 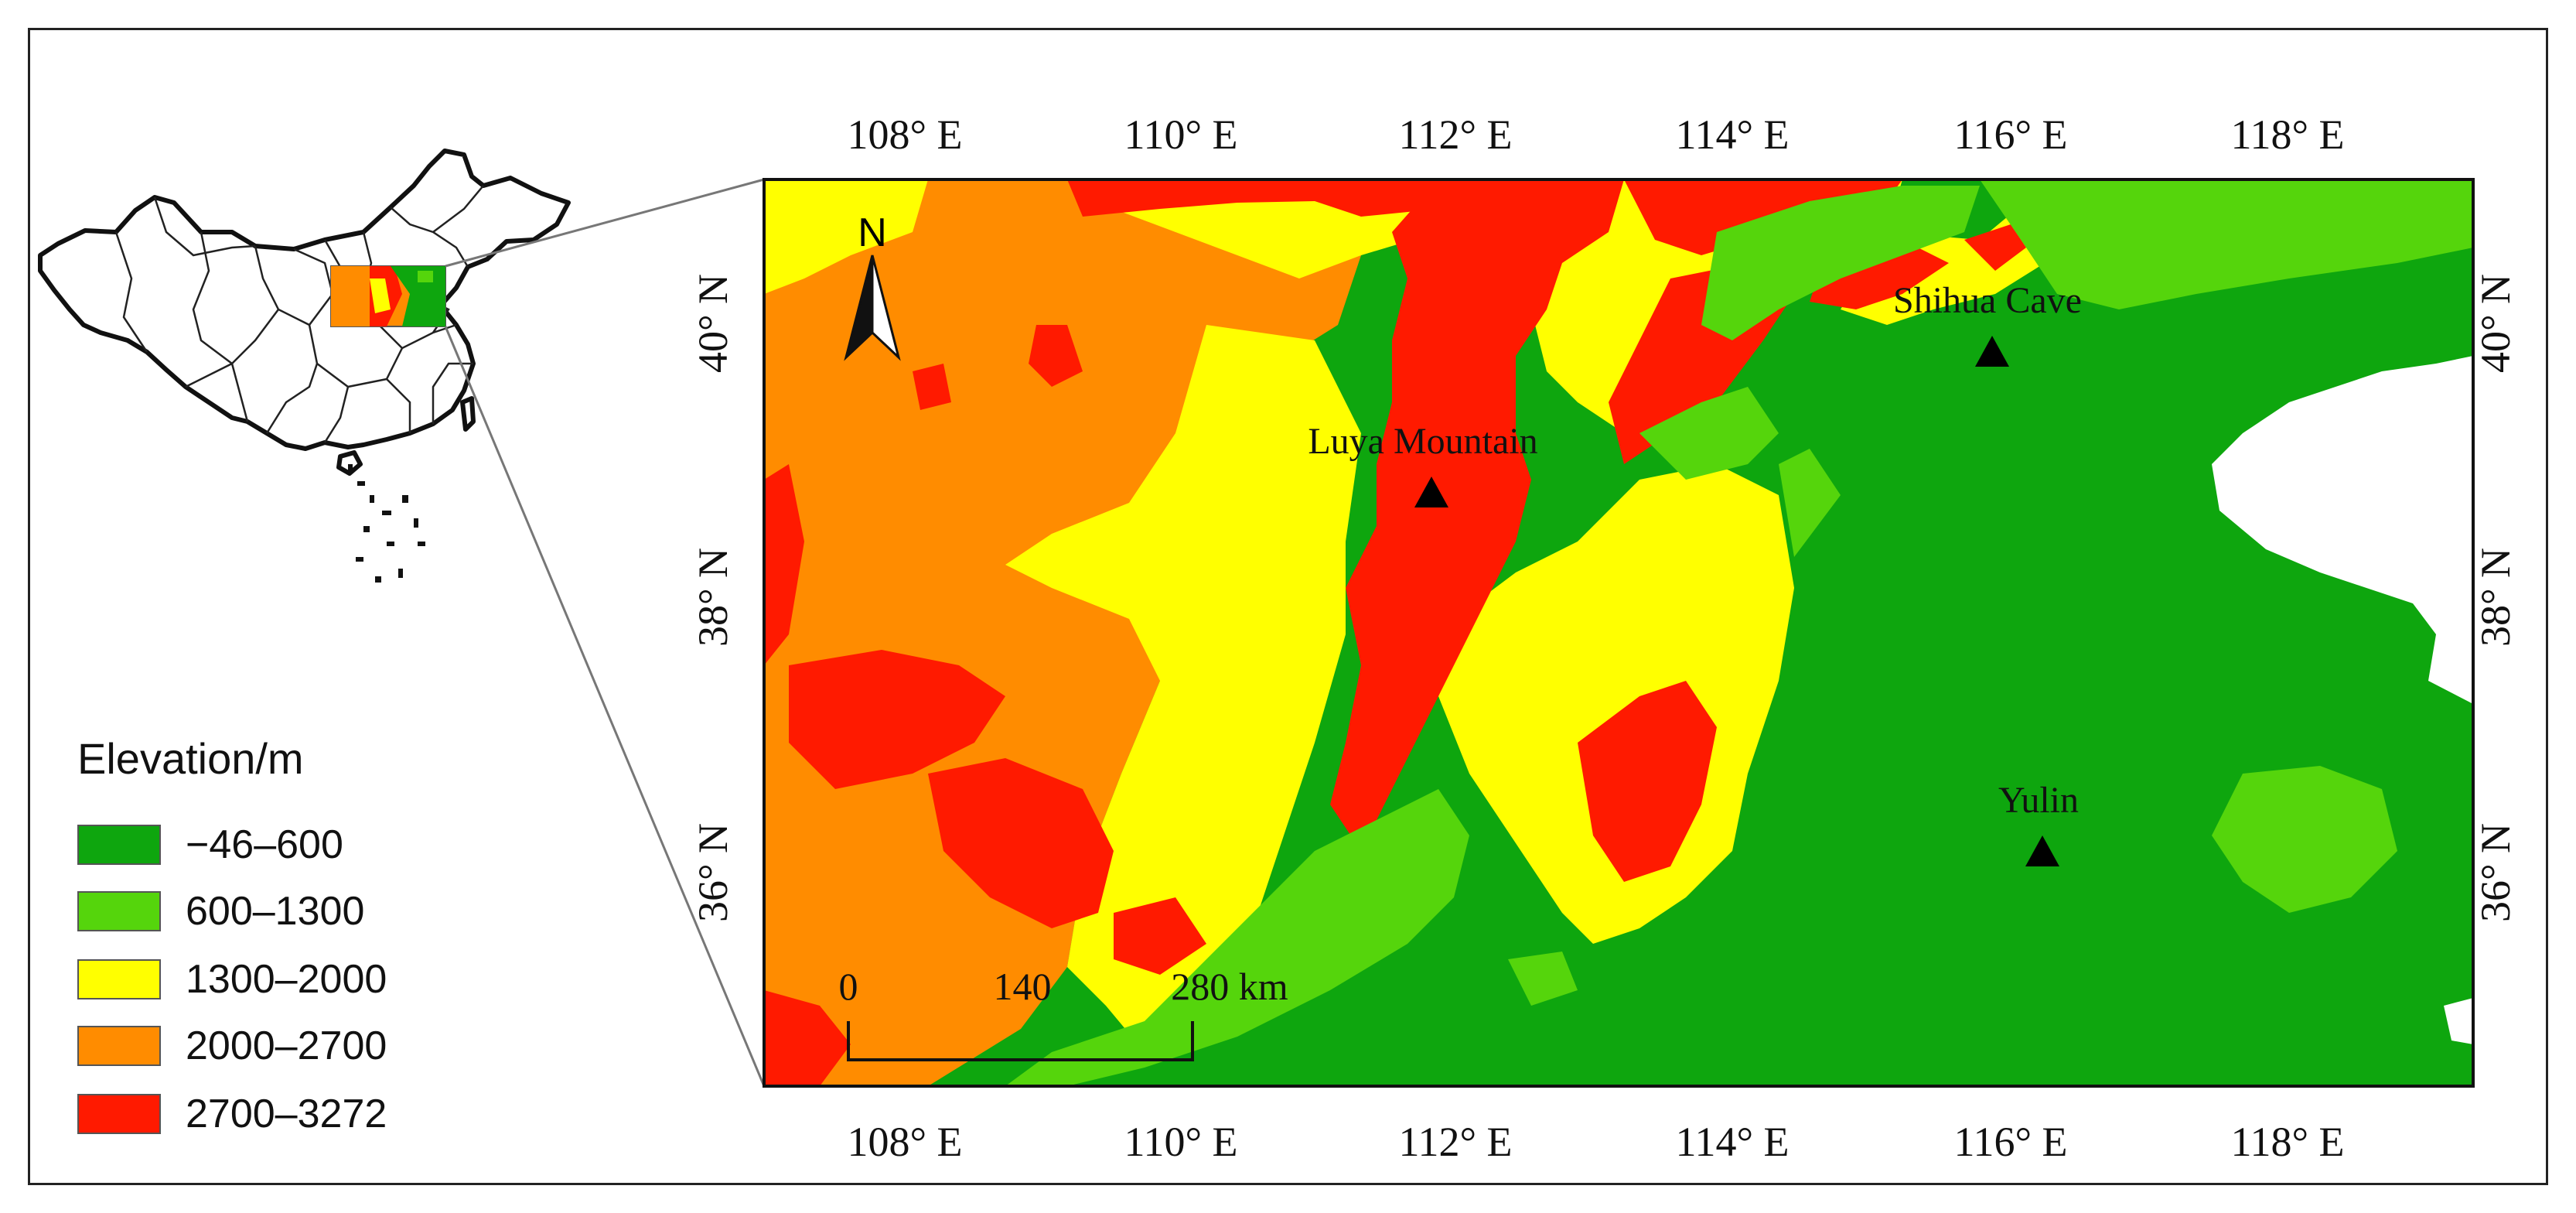 What do you see at coordinates (1732, 134) in the screenshot?
I see `lon-tick-top: 114° E` at bounding box center [1732, 134].